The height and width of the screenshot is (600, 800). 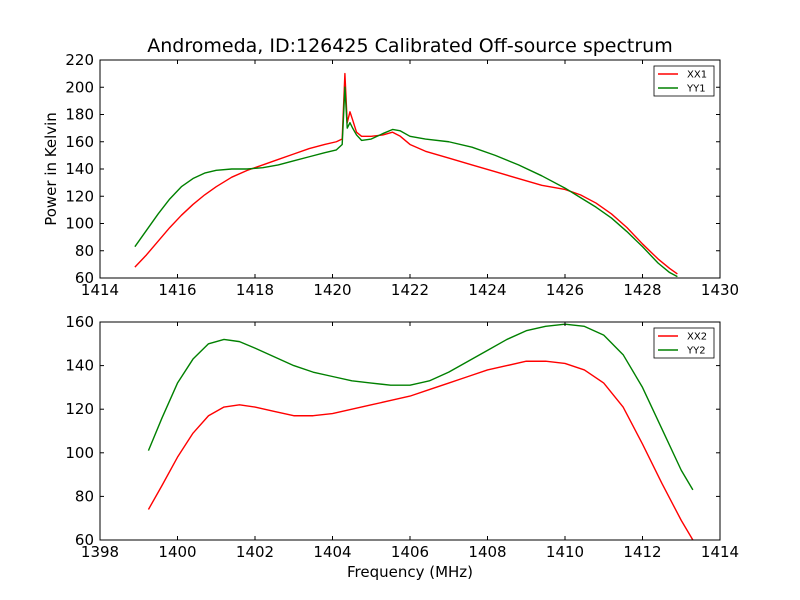 I want to click on y-tick-label: 180, so click(x=79, y=115).